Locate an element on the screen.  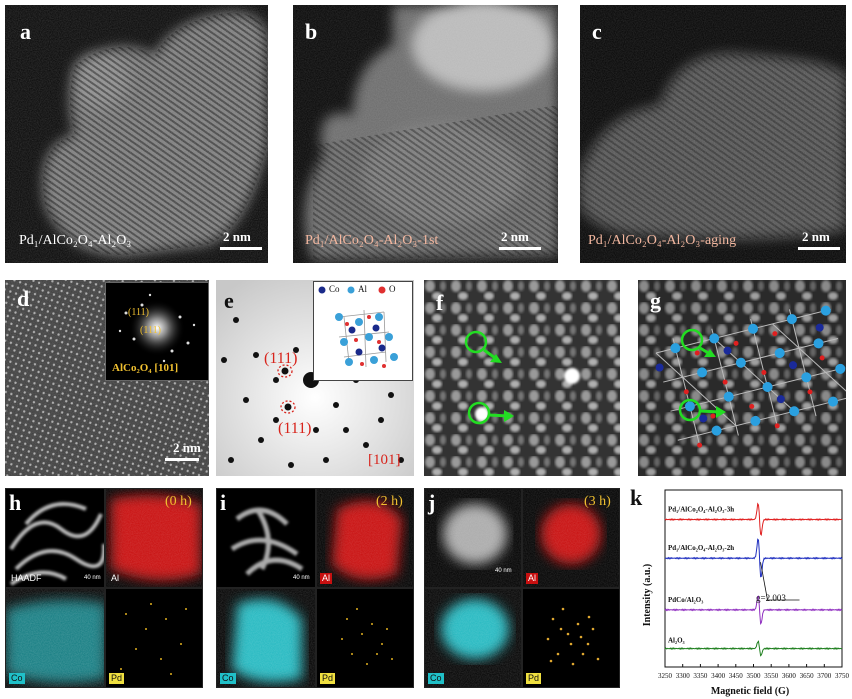
fft-inset: (111) (111) AlCo₂O₄ [101] is located at coordinates (157, 331).